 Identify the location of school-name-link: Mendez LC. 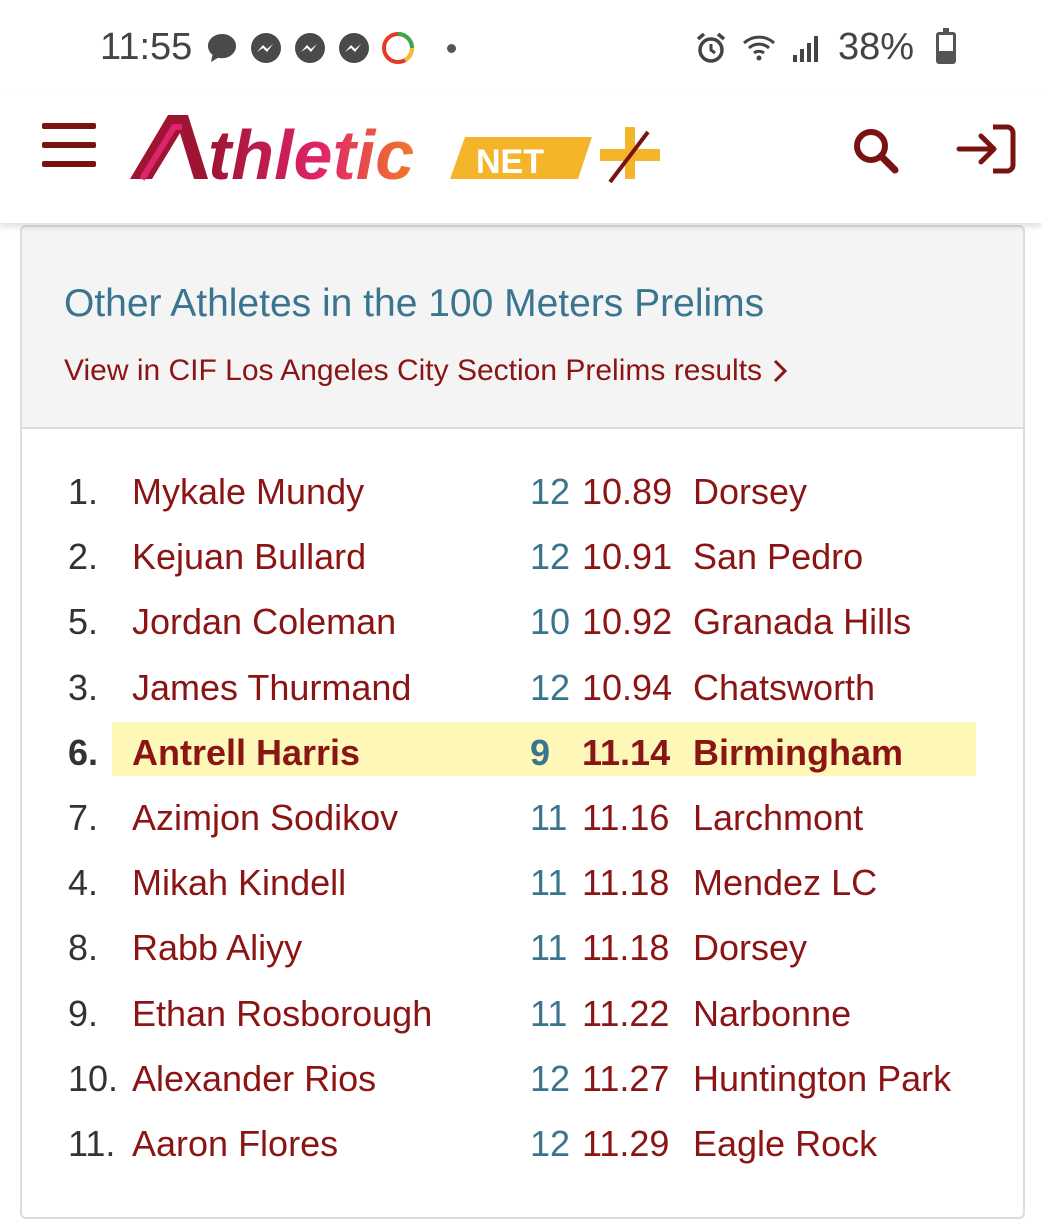
(785, 883).